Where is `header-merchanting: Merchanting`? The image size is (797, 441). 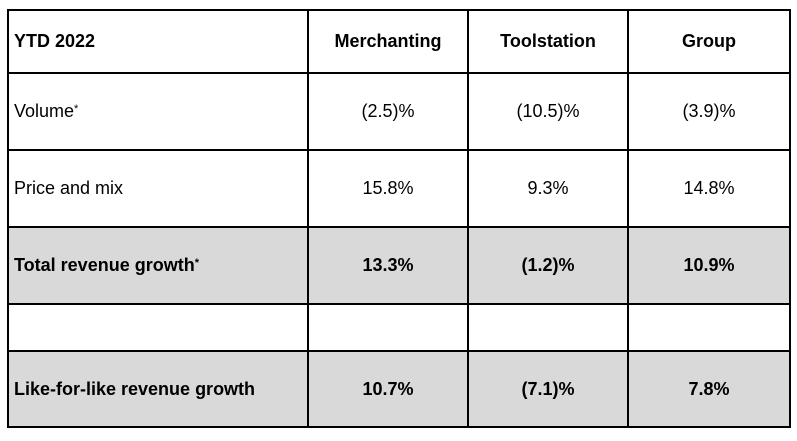
header-merchanting: Merchanting is located at coordinates (388, 41).